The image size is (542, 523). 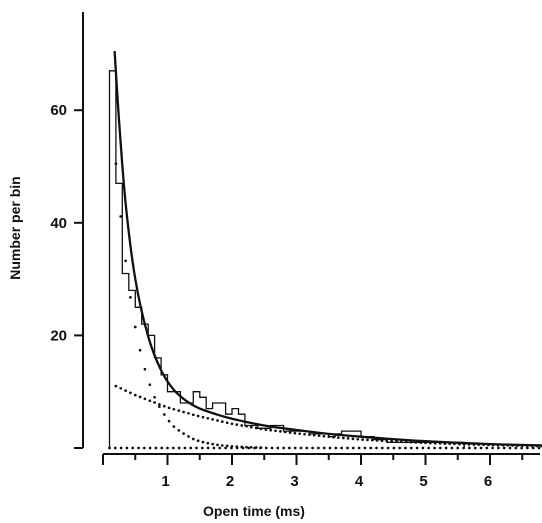 What do you see at coordinates (58, 335) in the screenshot?
I see `y-tick-label: 20` at bounding box center [58, 335].